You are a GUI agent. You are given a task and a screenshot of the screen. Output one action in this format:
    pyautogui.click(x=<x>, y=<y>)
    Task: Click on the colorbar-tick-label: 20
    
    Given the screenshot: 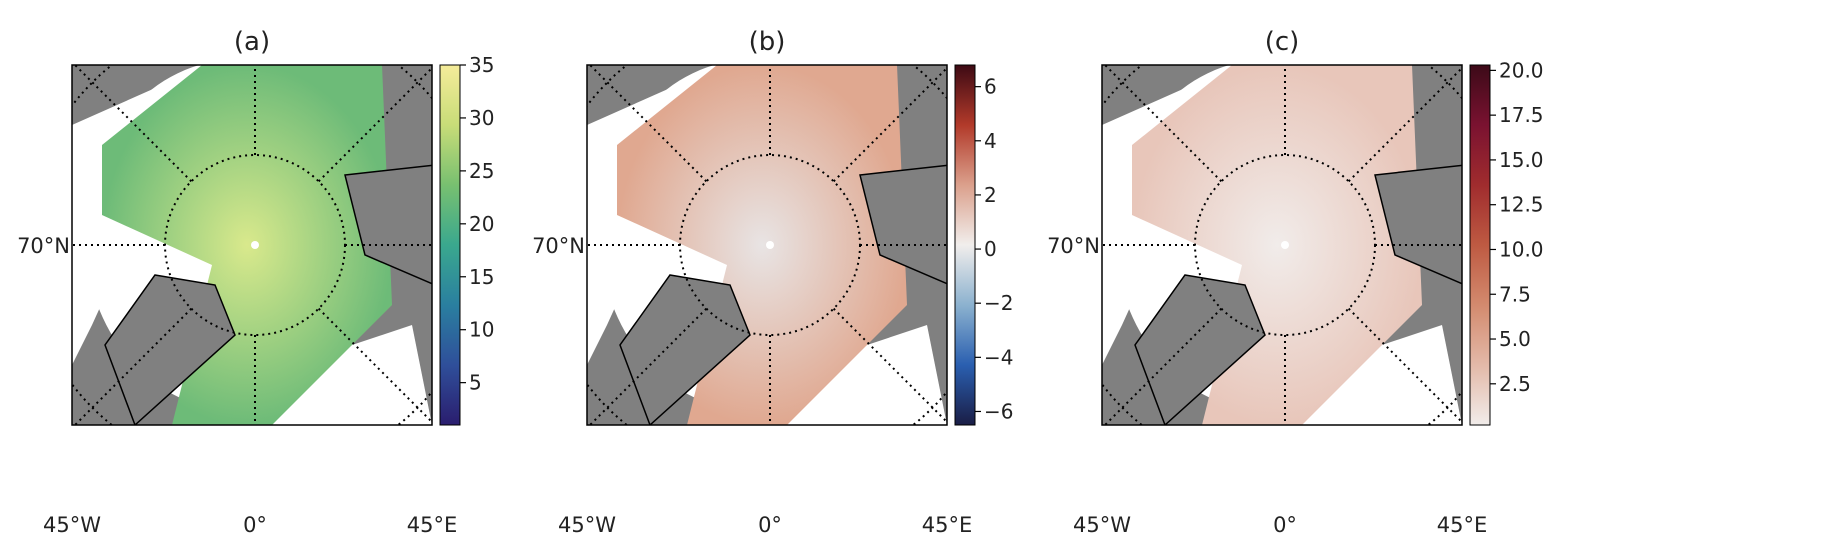 What is the action you would take?
    pyautogui.click(x=481, y=224)
    